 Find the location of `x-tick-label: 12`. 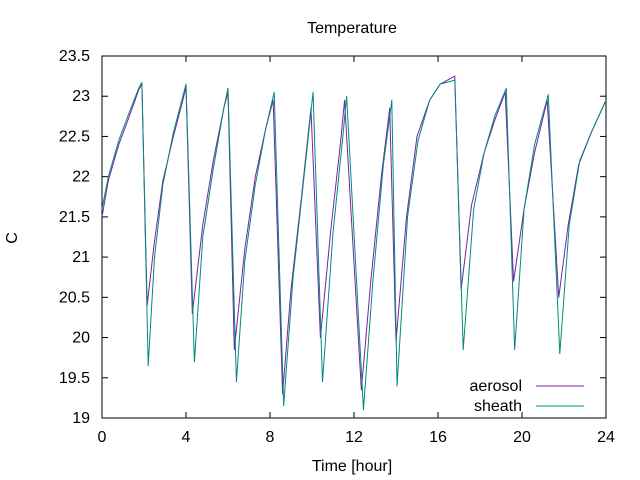

x-tick-label: 12 is located at coordinates (354, 437).